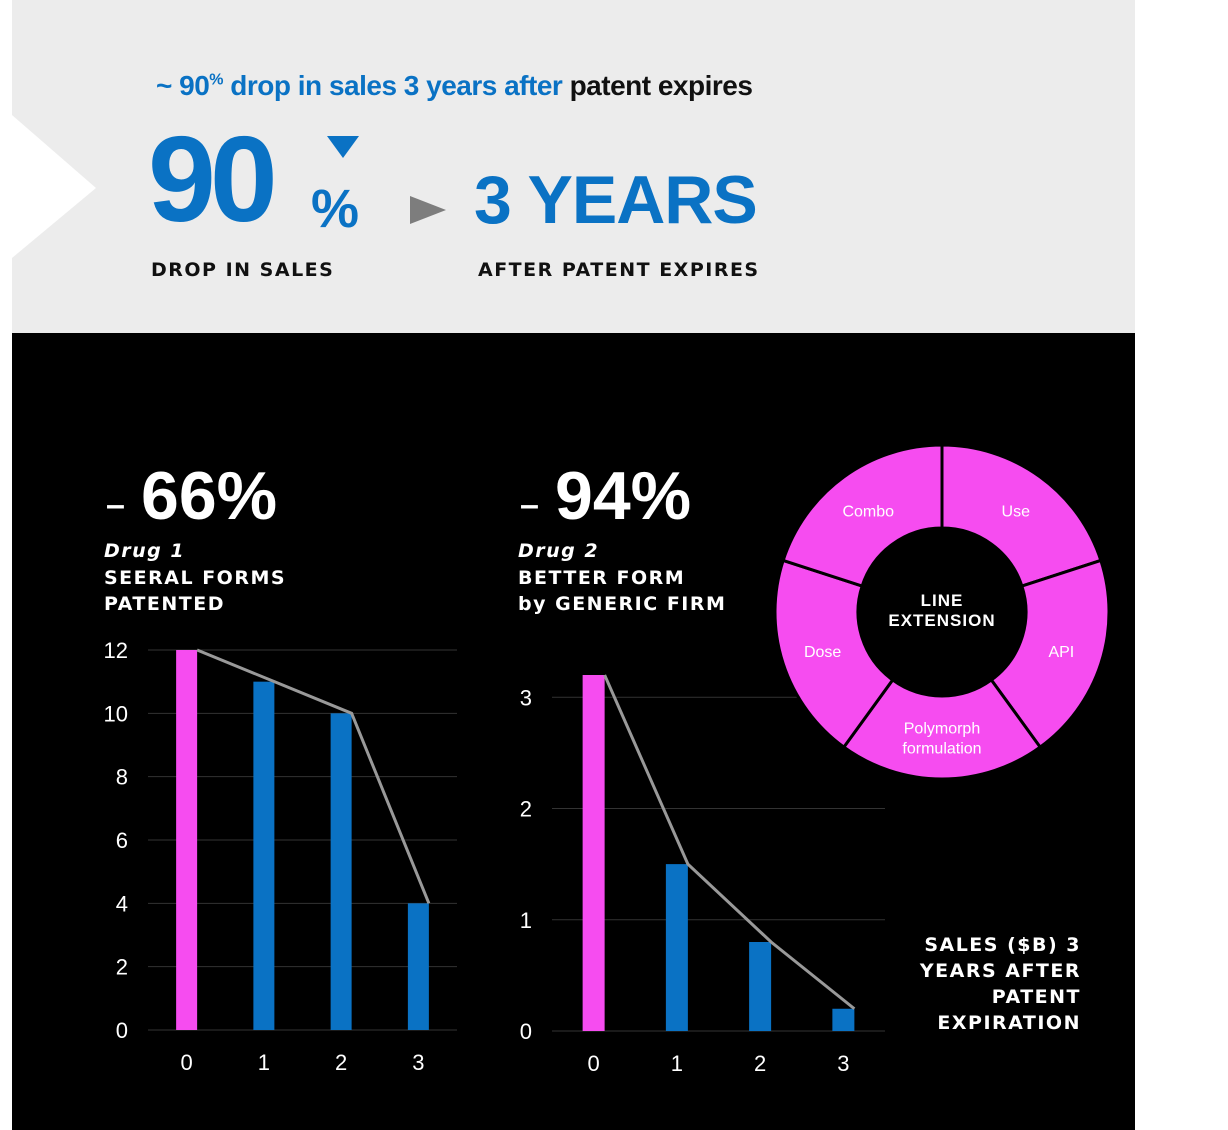 This screenshot has width=1228, height=1130. I want to click on y-tick-label: 6, so click(122, 840).